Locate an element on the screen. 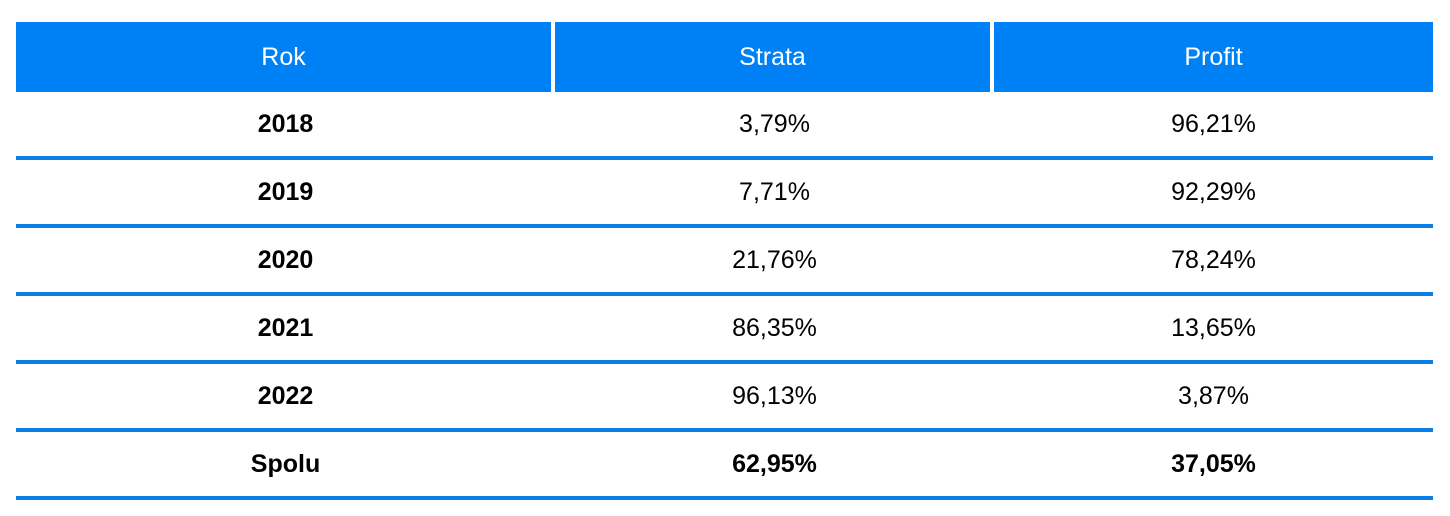 The image size is (1450, 516). total-label: Spolu is located at coordinates (285, 463).